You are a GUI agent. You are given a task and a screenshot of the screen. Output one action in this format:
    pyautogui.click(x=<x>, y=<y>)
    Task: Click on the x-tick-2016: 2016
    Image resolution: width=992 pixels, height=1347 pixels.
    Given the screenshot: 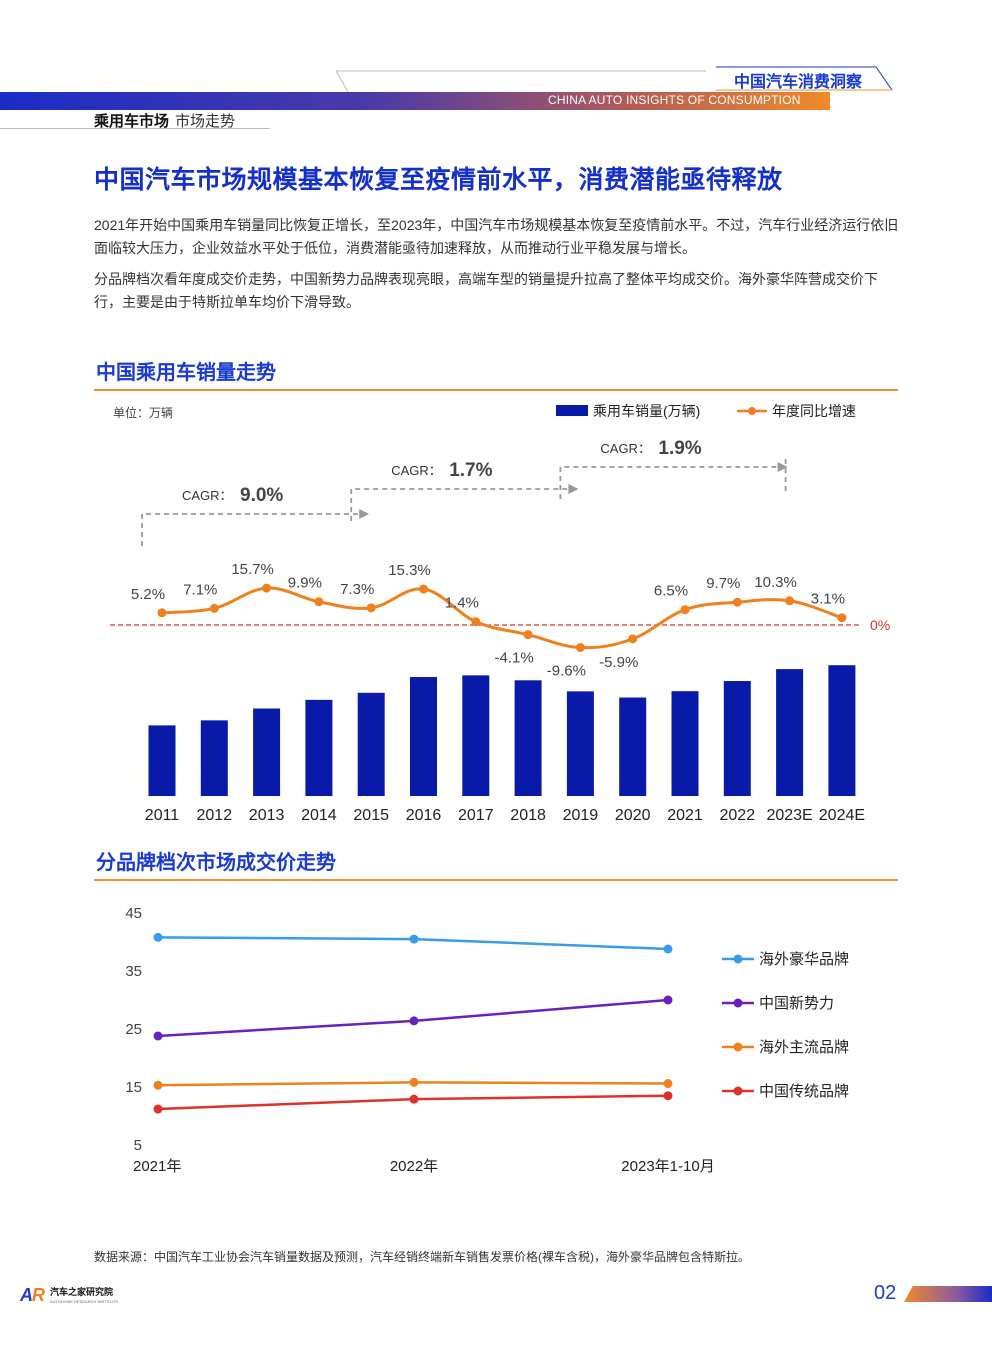 What is the action you would take?
    pyautogui.click(x=424, y=815)
    